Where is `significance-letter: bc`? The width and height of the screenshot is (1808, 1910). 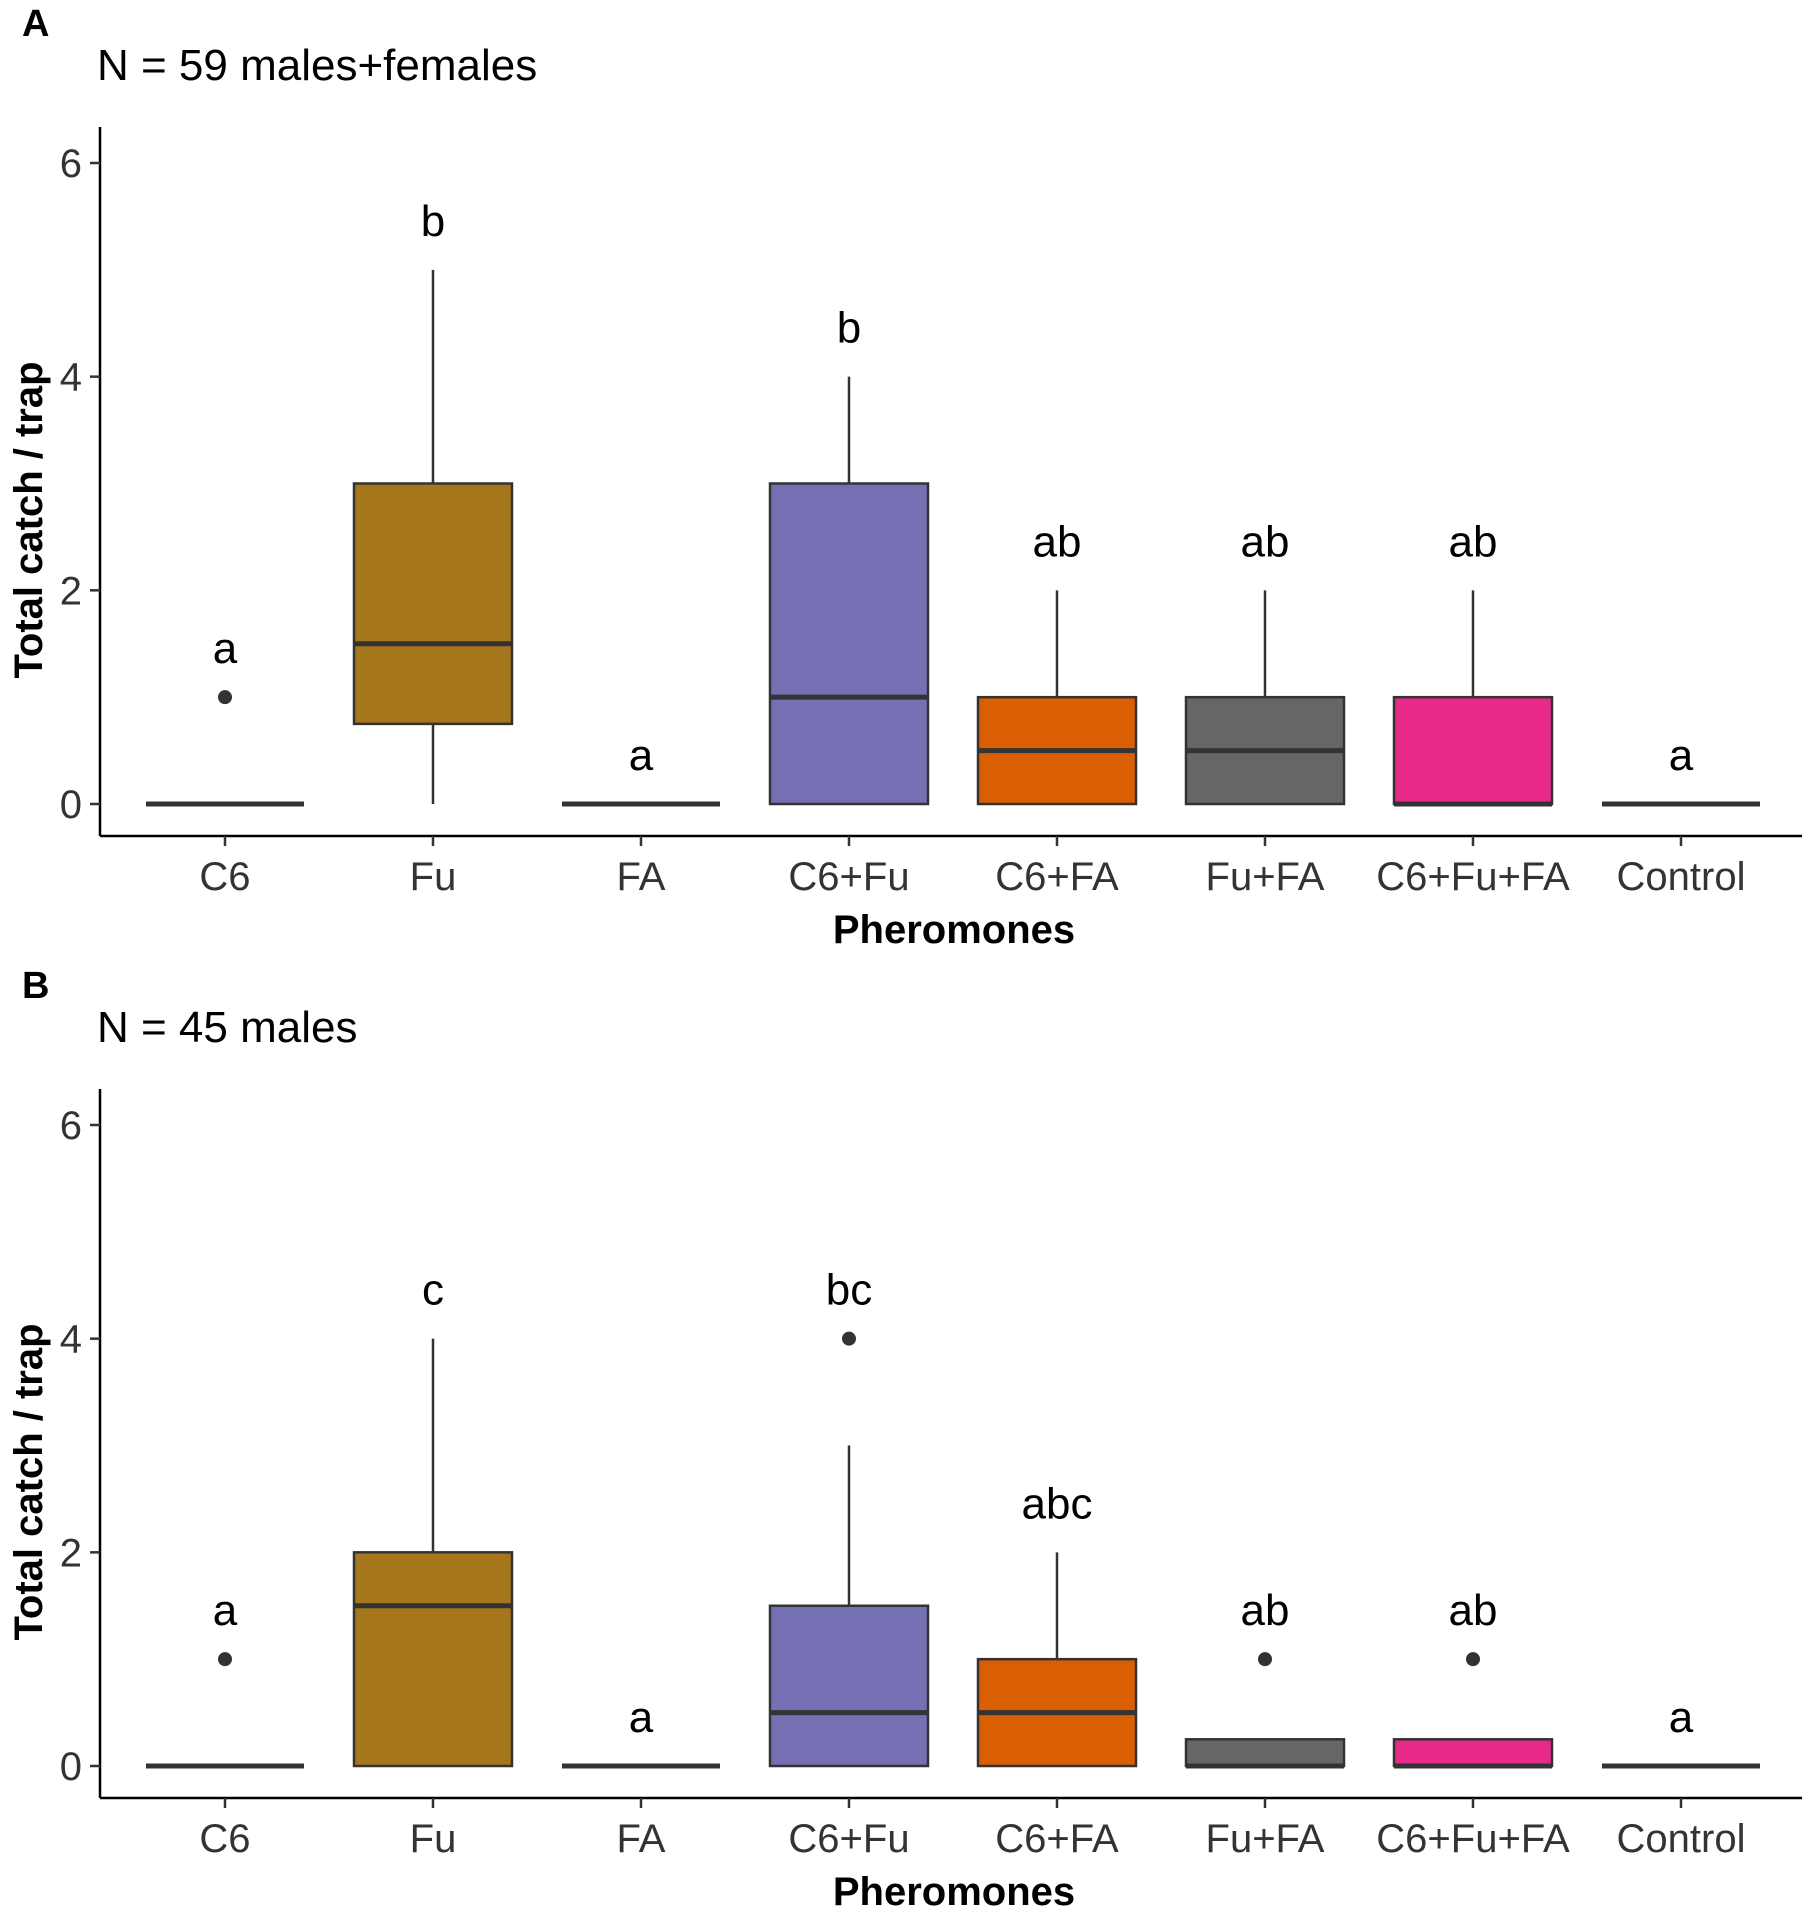
significance-letter: bc is located at coordinates (849, 1290).